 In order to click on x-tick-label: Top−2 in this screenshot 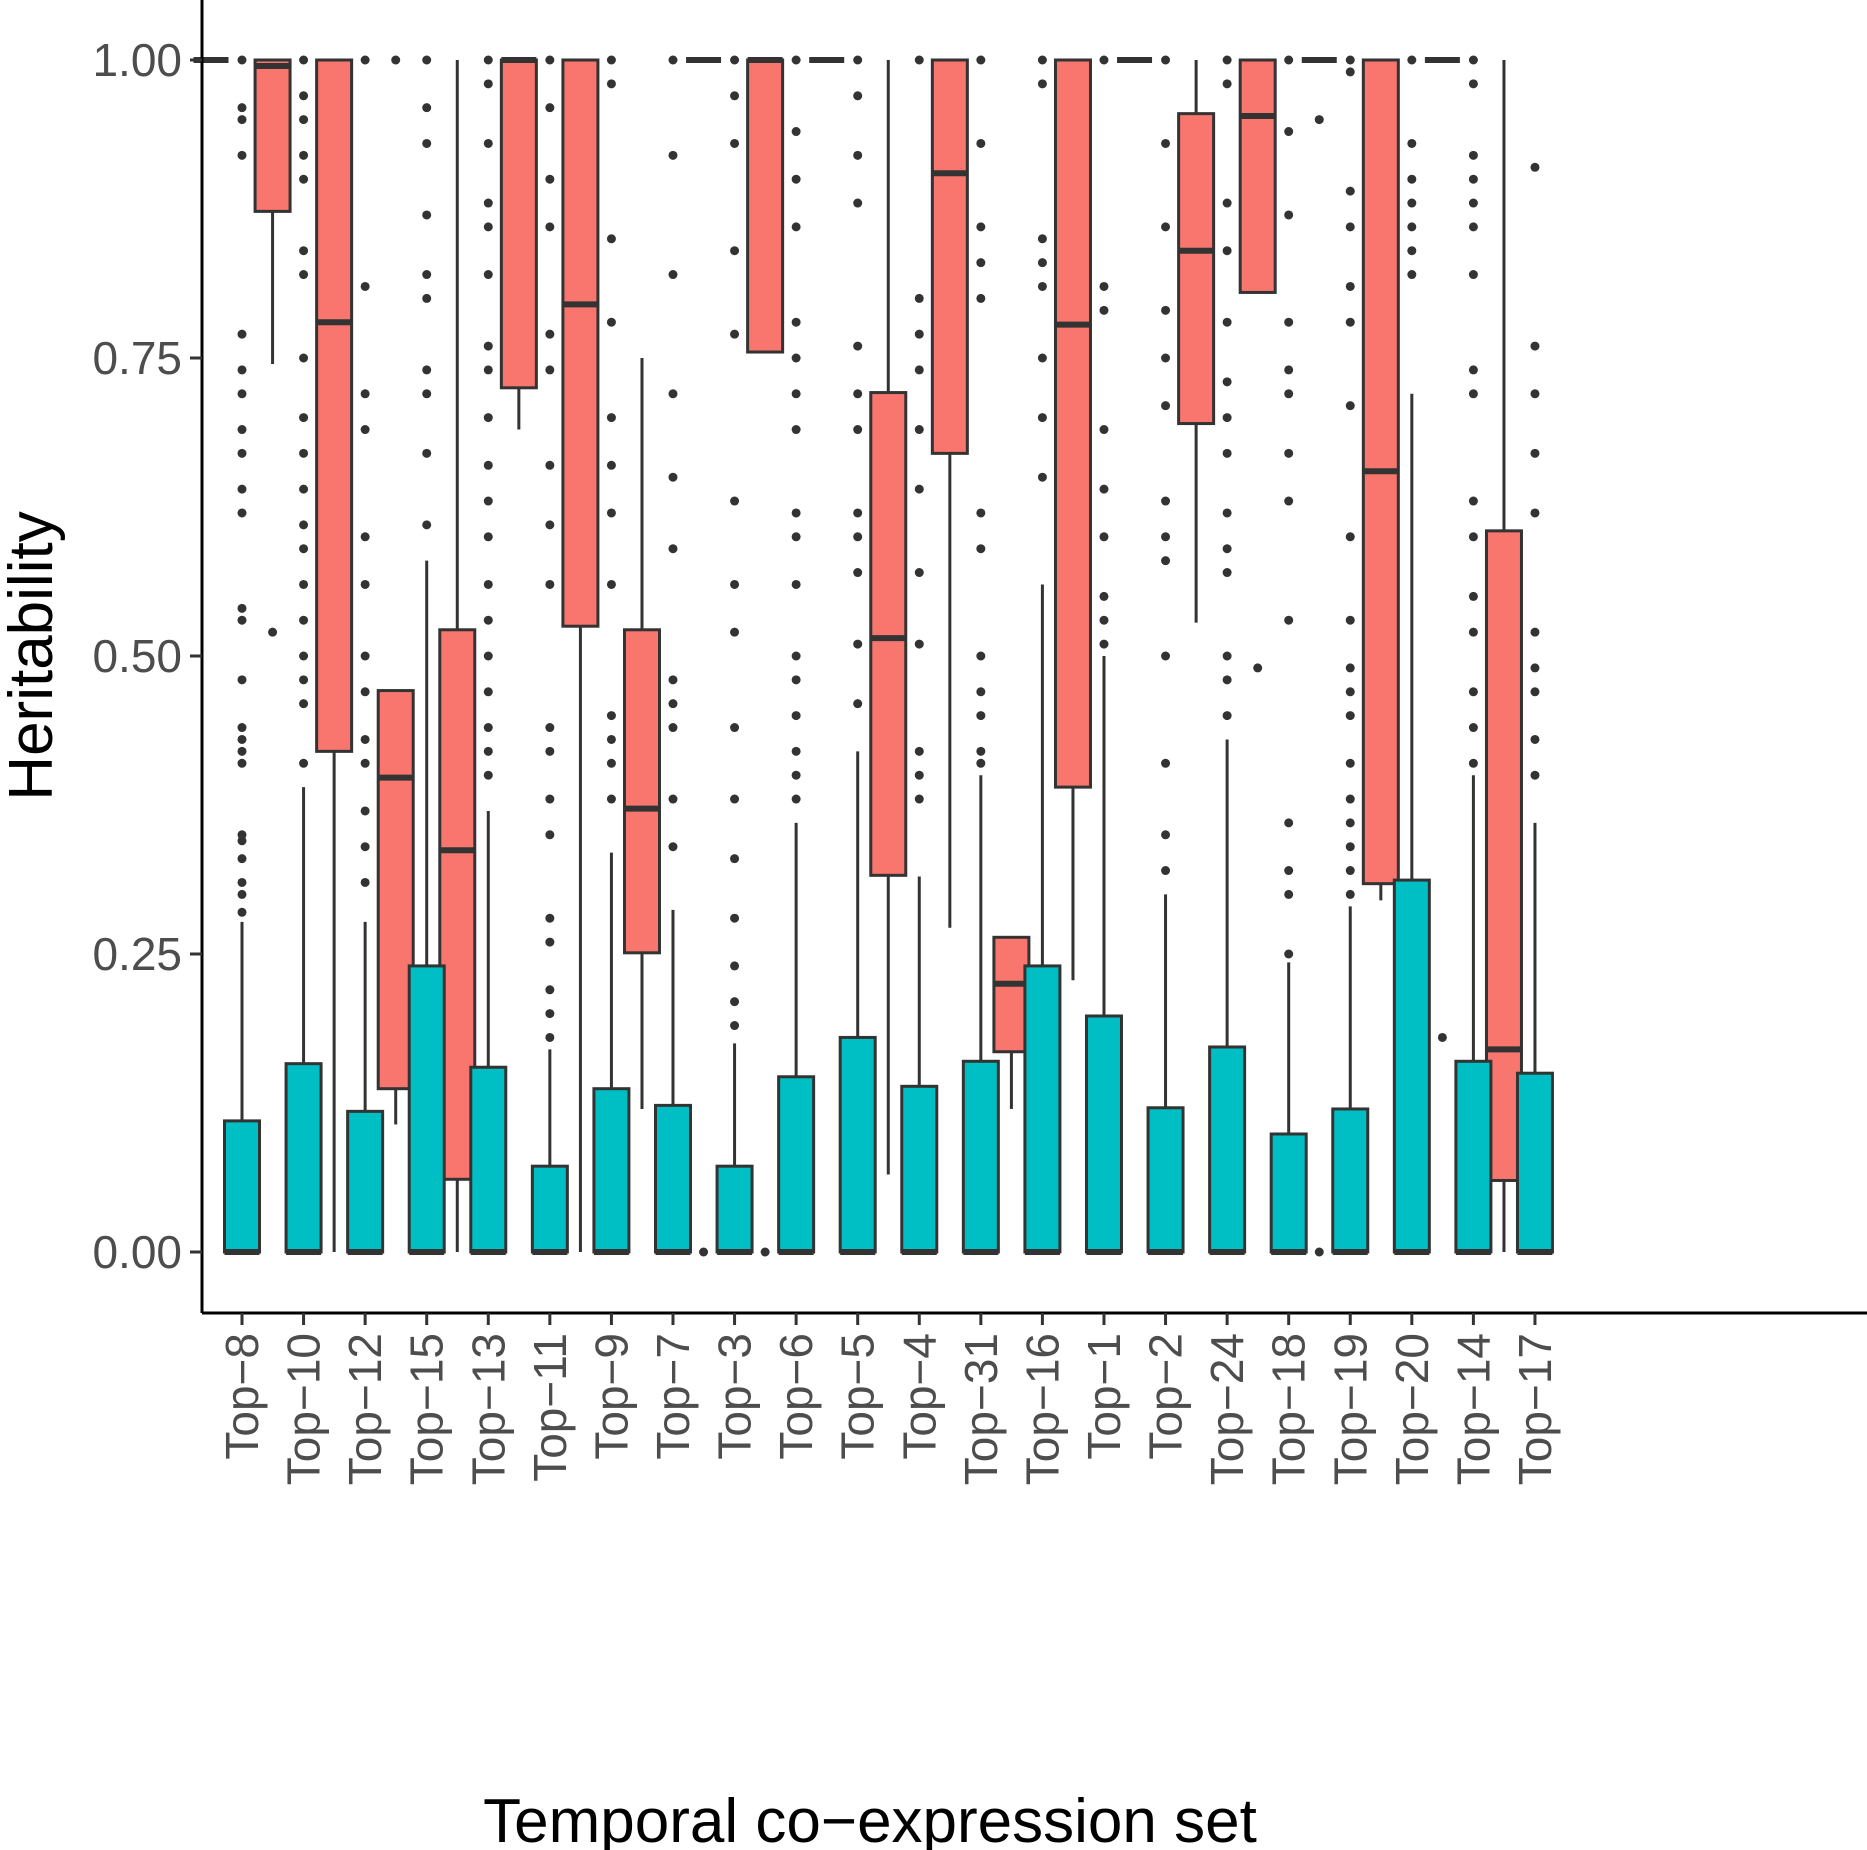, I will do `click(1166, 1396)`.